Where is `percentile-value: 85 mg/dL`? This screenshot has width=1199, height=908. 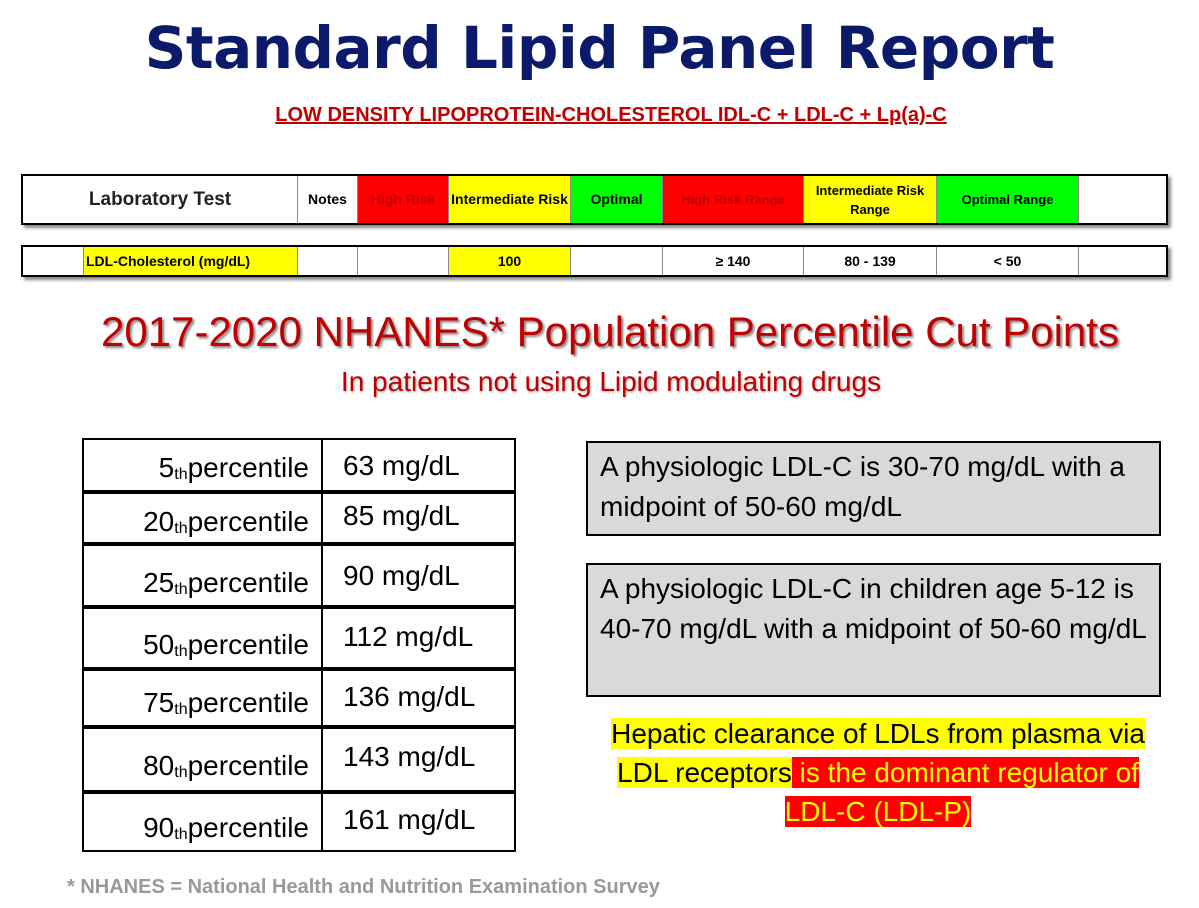 percentile-value: 85 mg/dL is located at coordinates (401, 515).